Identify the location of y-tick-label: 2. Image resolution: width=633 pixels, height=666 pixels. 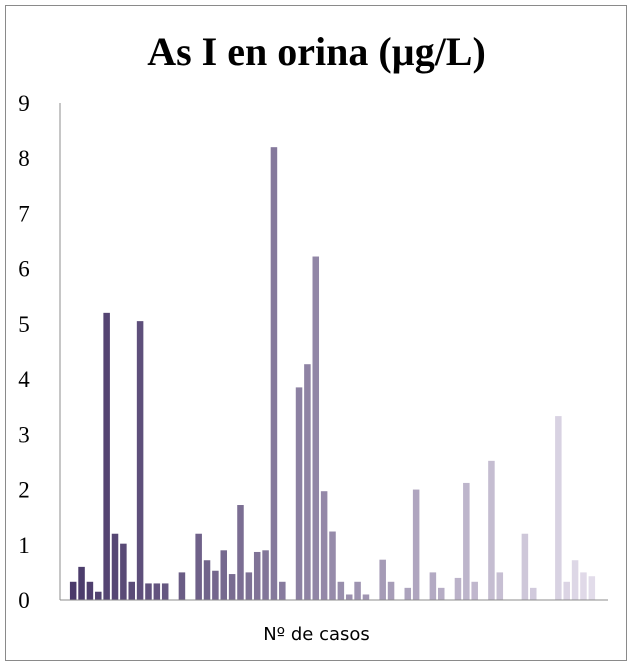
(24, 490).